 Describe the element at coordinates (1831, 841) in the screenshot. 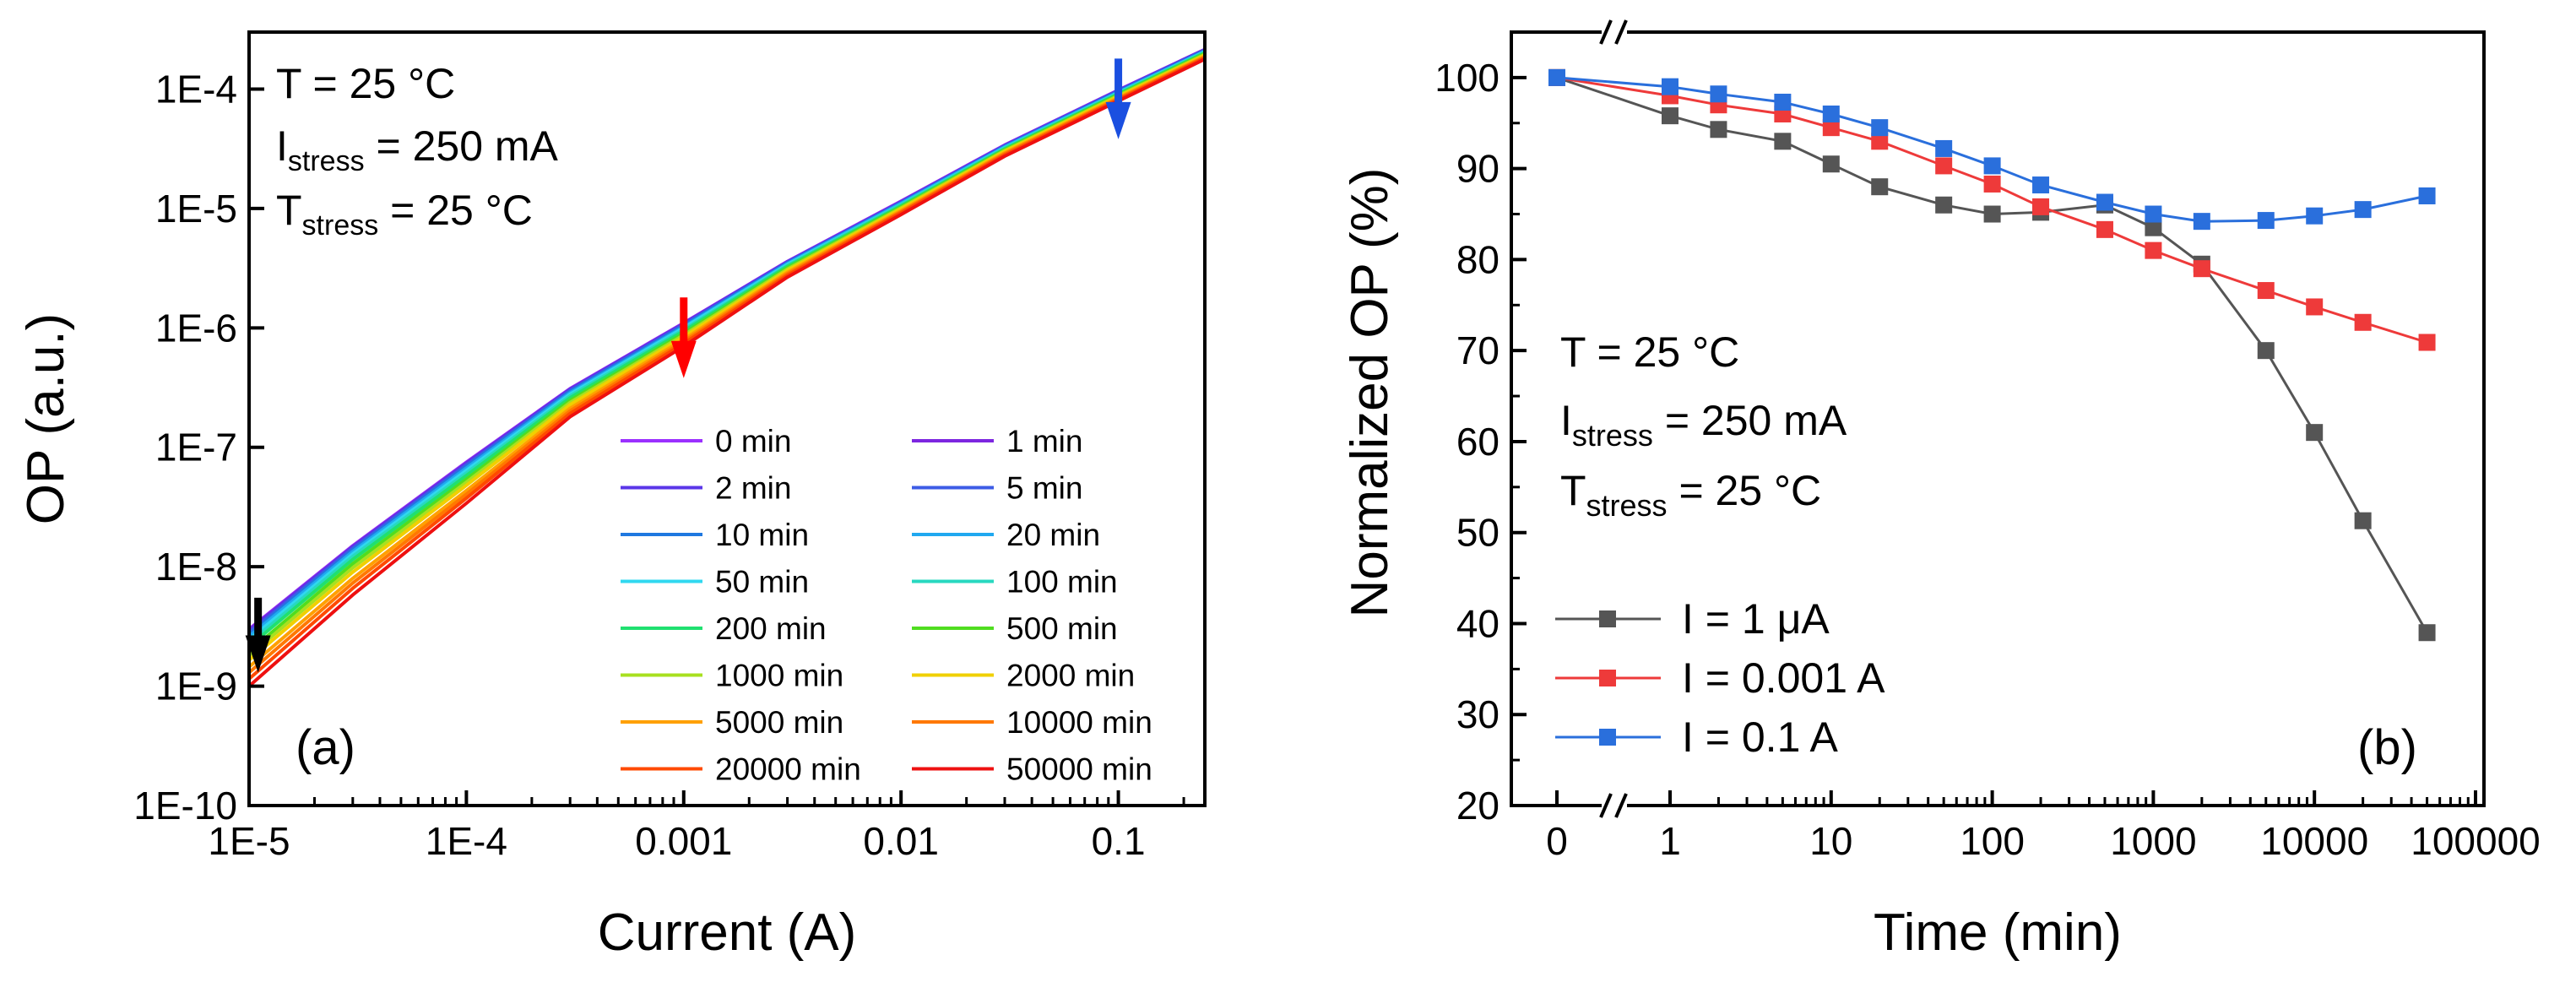

I see `b-x-tick-label: 10` at that location.